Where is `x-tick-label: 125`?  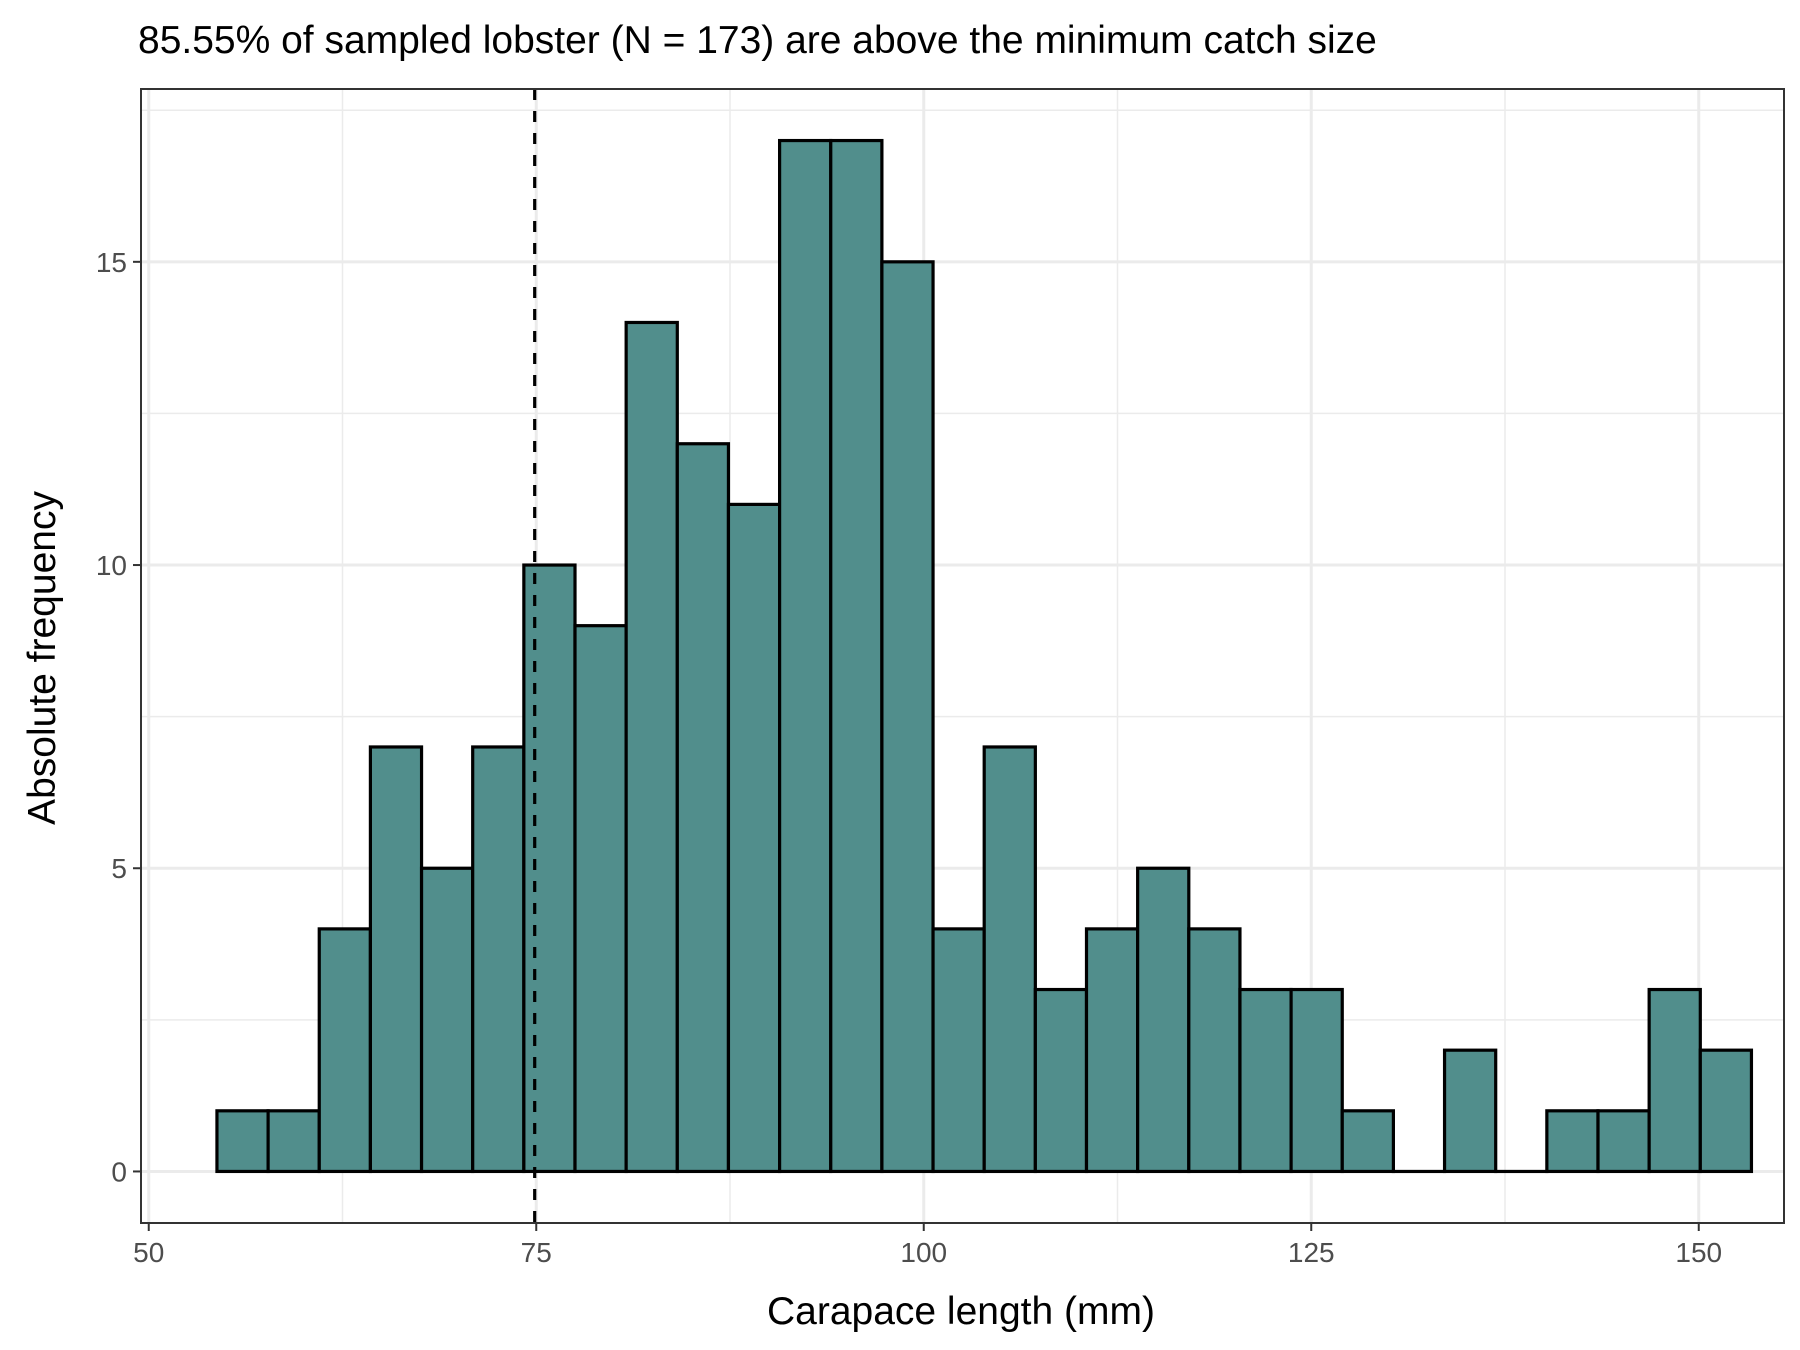 x-tick-label: 125 is located at coordinates (1311, 1252).